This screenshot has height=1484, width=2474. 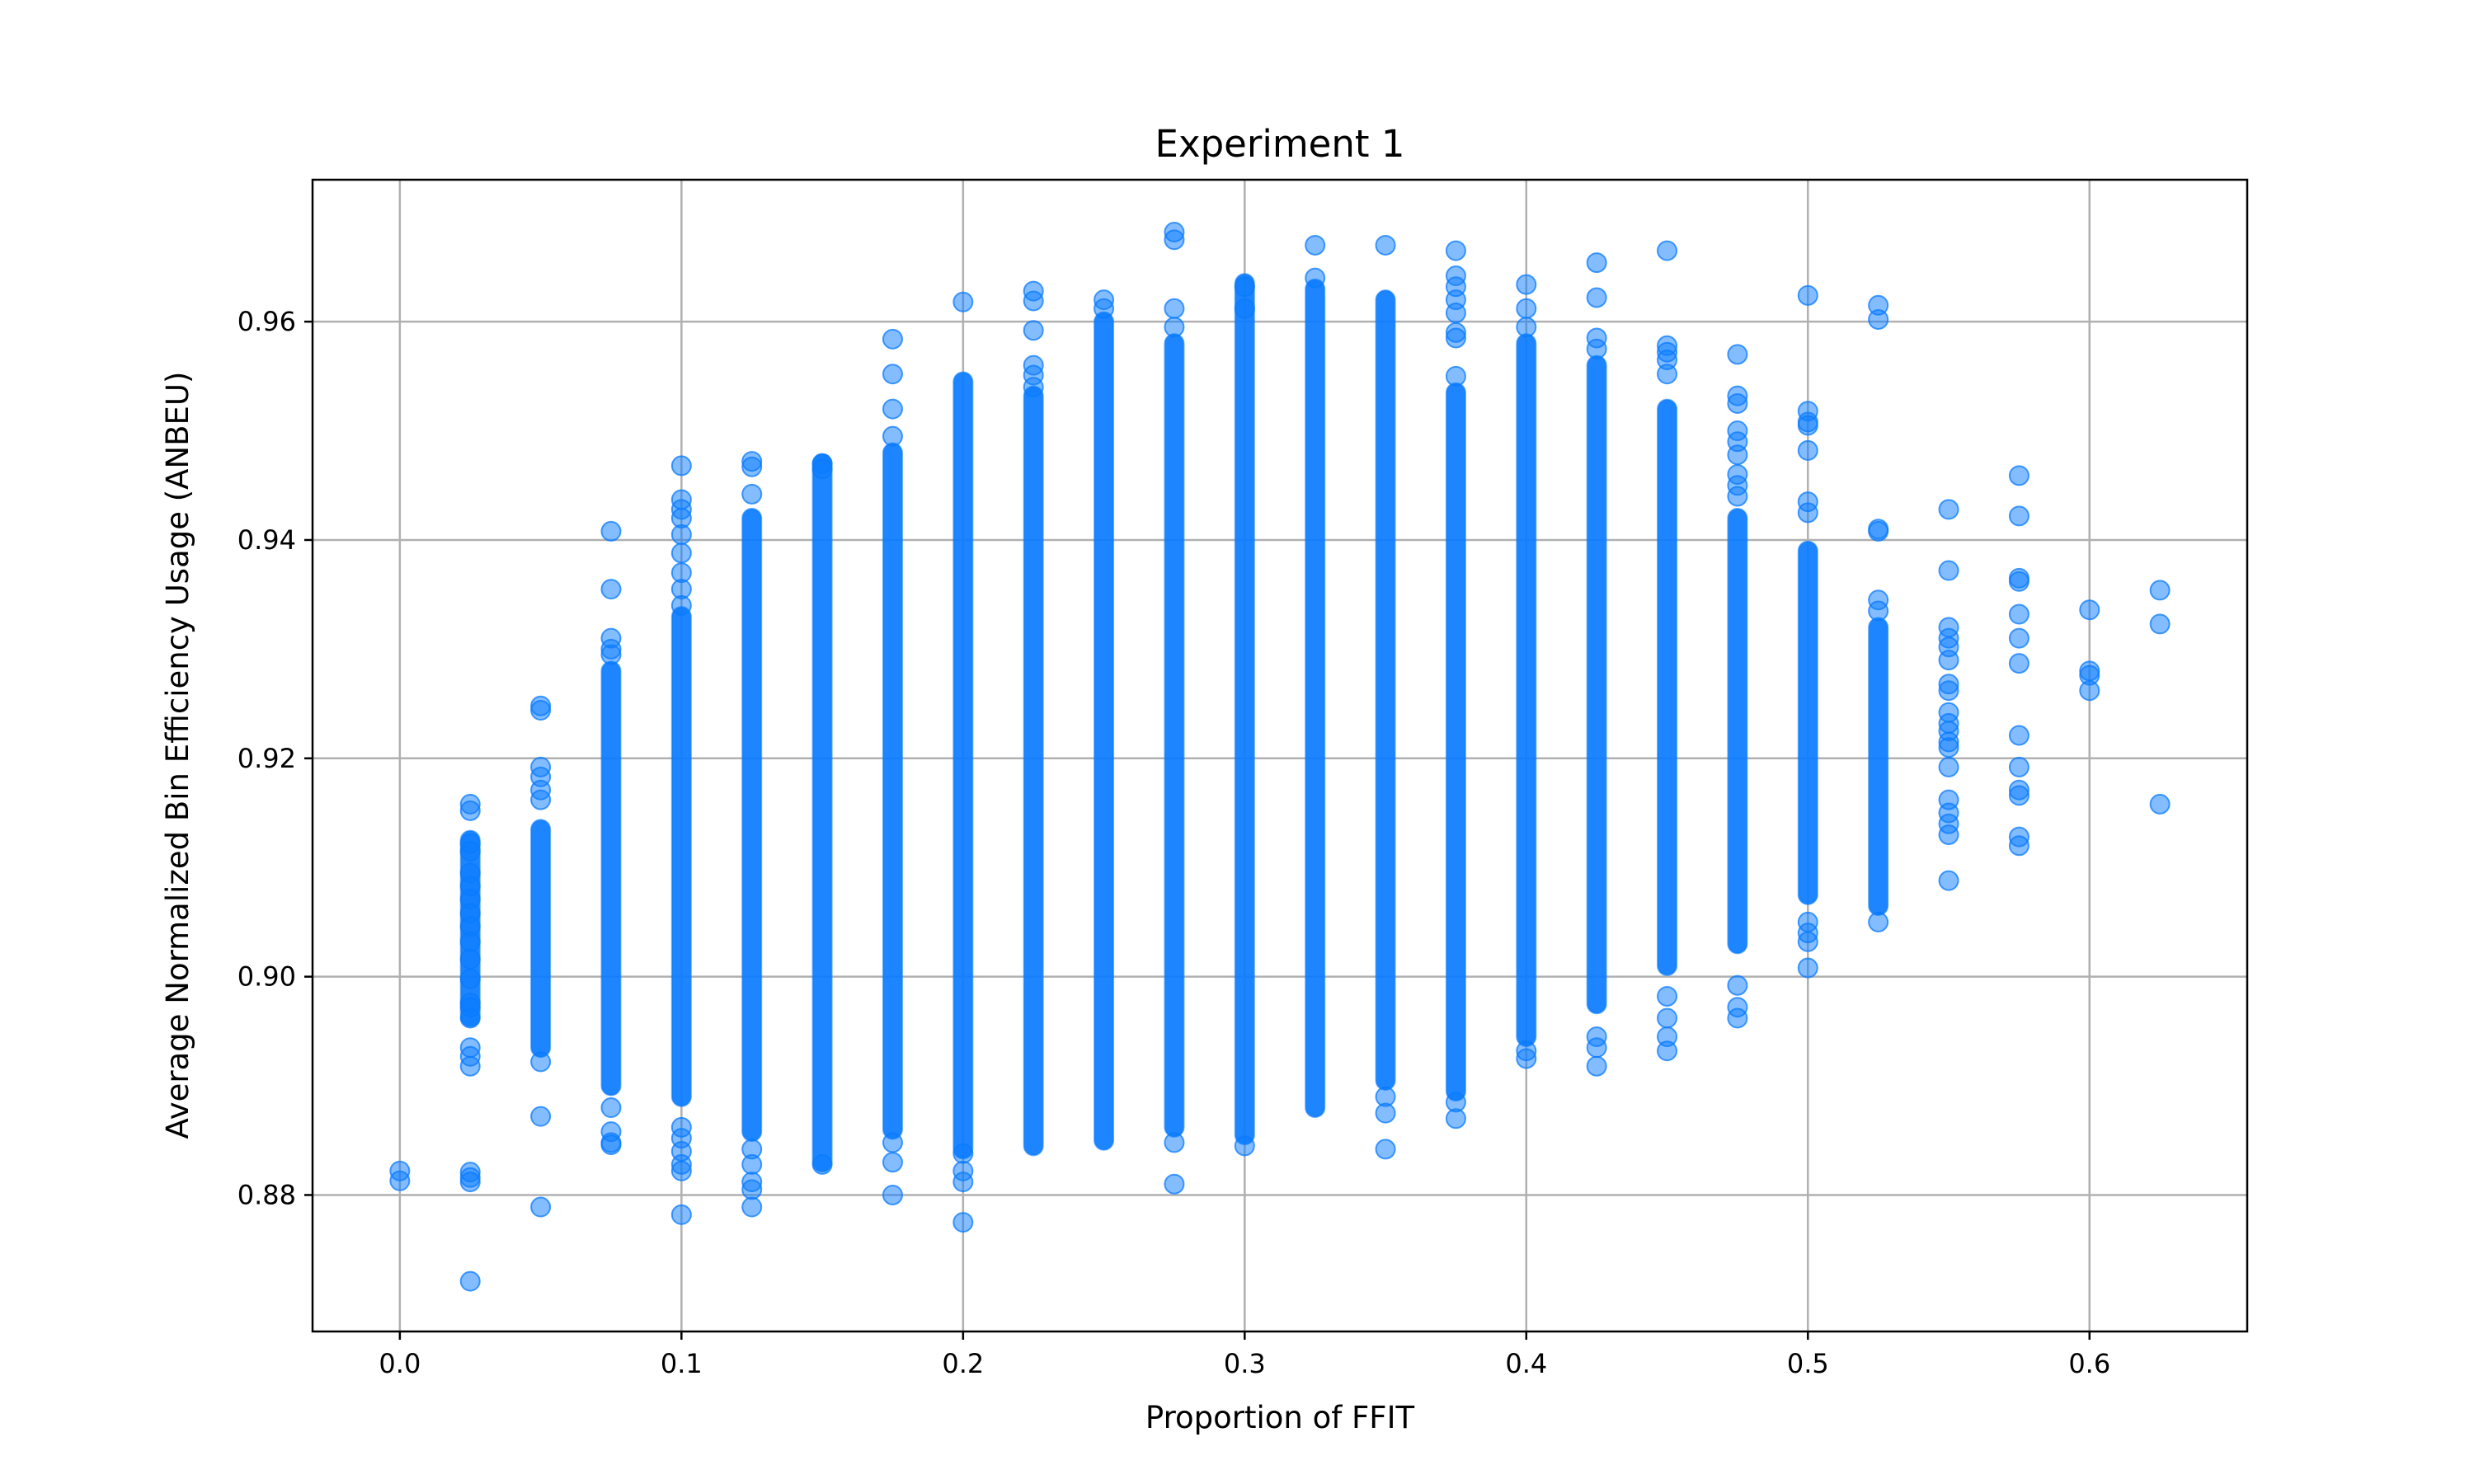 What do you see at coordinates (1808, 1363) in the screenshot?
I see `x-tick-label: 0.5` at bounding box center [1808, 1363].